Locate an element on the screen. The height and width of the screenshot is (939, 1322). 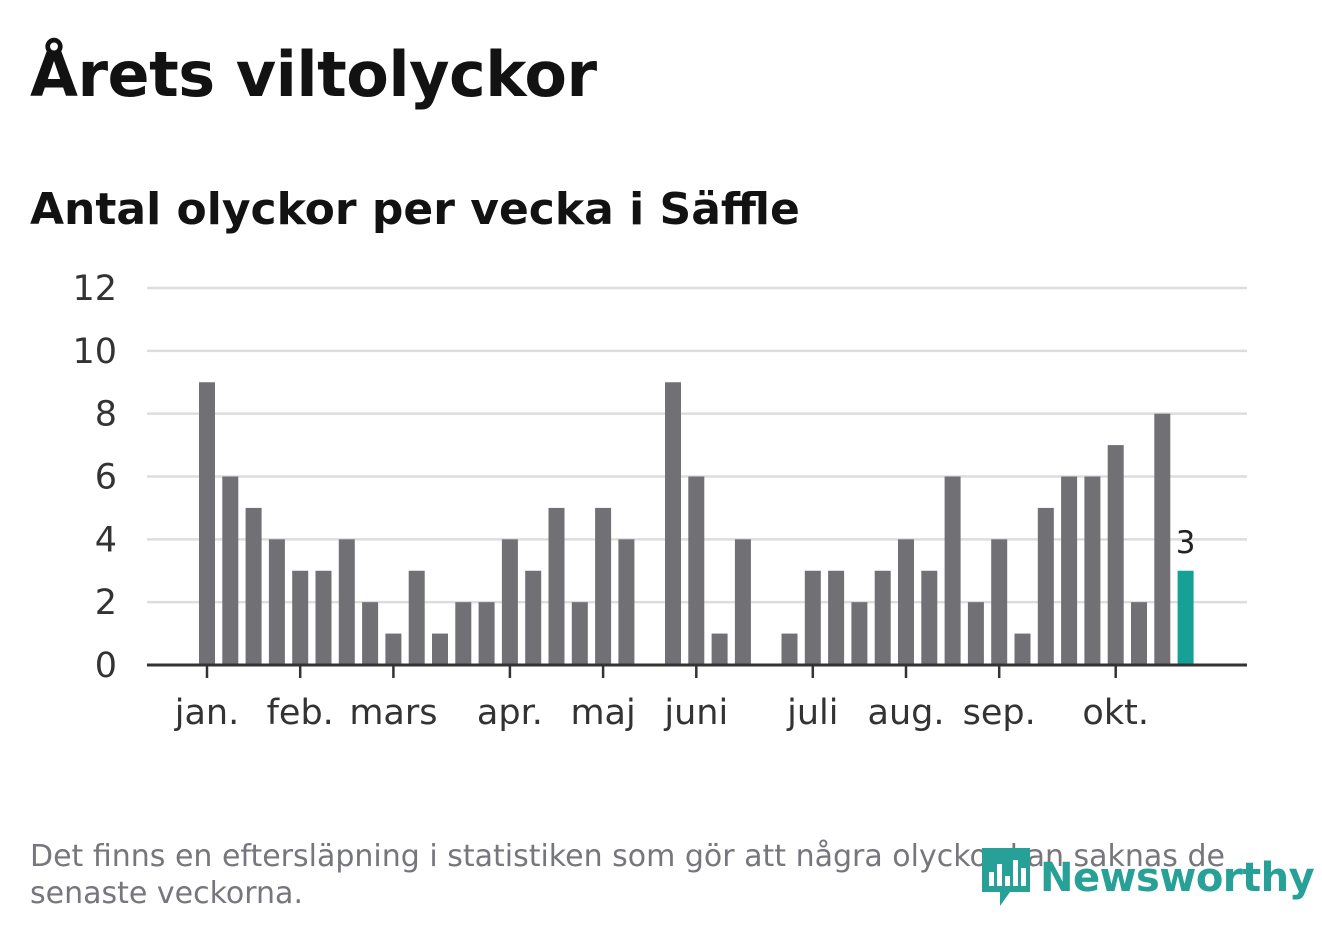
newsworthy-bar-chart-icon is located at coordinates (1006, 877).